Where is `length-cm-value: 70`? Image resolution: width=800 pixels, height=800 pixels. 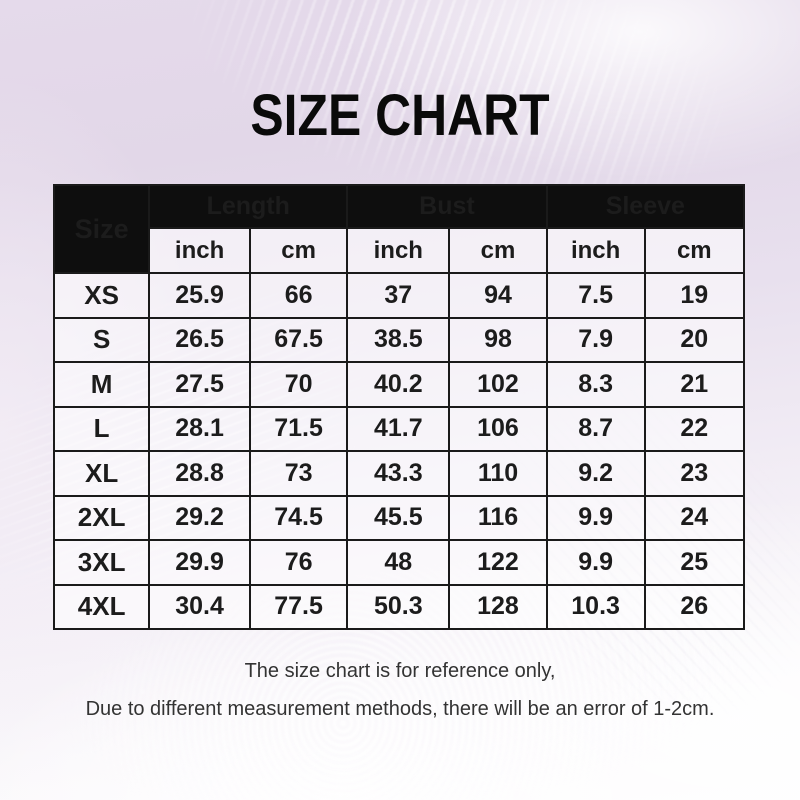 length-cm-value: 70 is located at coordinates (298, 384).